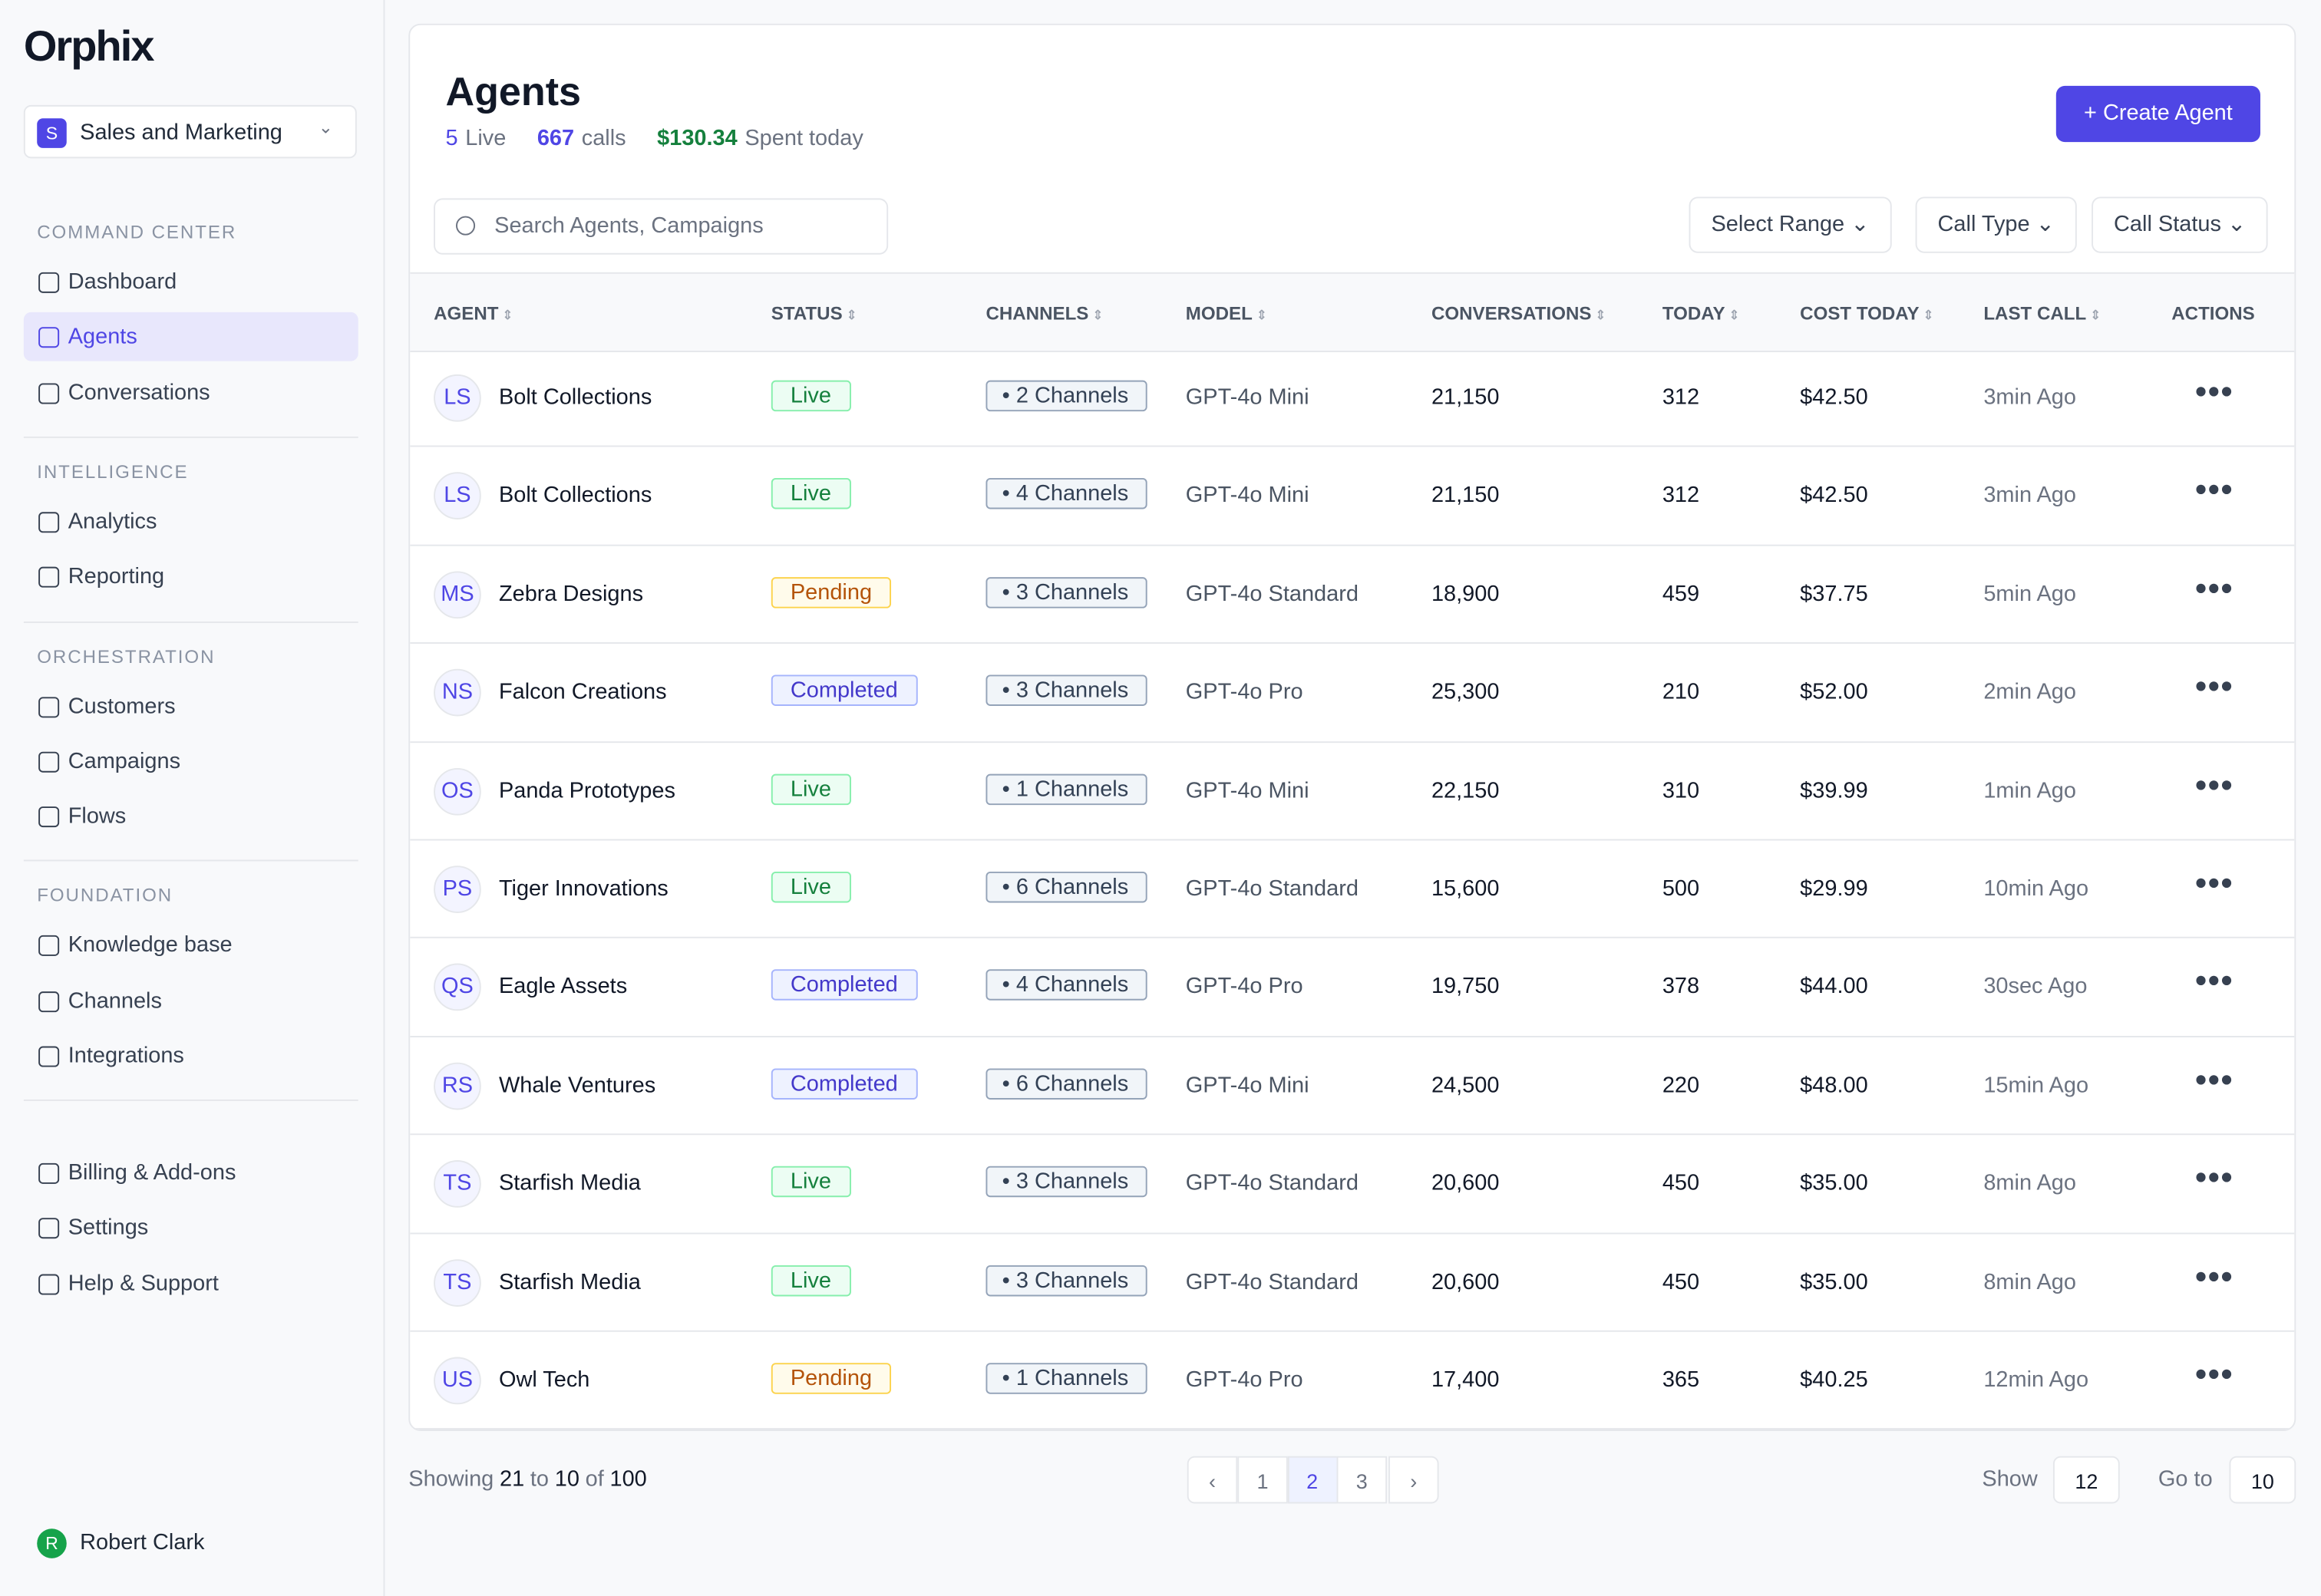 The width and height of the screenshot is (2321, 1596). Describe the element at coordinates (1681, 1085) in the screenshot. I see `today: 220` at that location.